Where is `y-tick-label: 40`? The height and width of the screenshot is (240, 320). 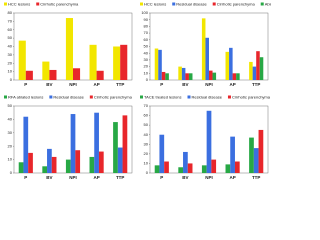
y-tick-label: 40 is located at coordinates (146, 134).